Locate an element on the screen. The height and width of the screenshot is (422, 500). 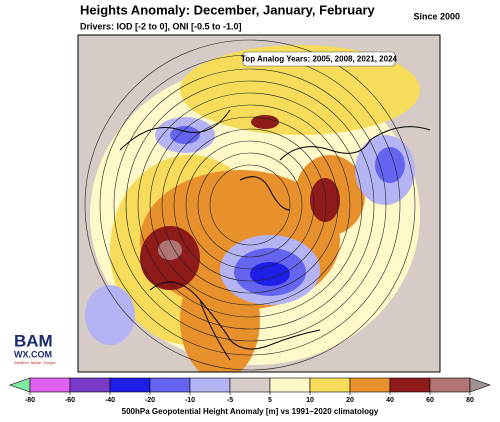
annotation-box is located at coordinates (319, 59).